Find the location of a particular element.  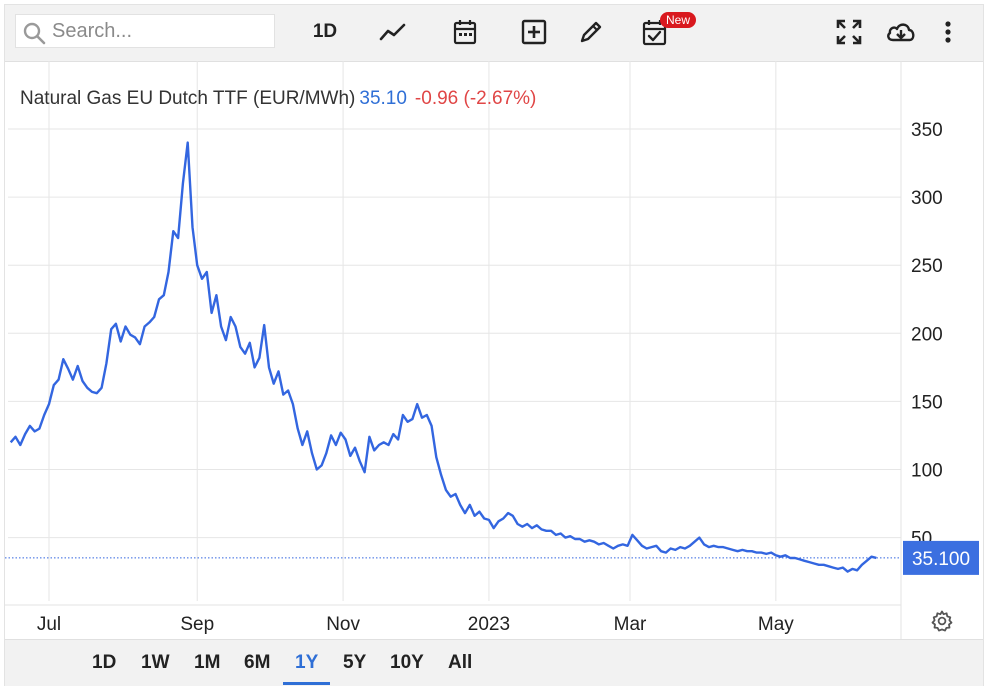

range-button-all: All is located at coordinates (460, 662).